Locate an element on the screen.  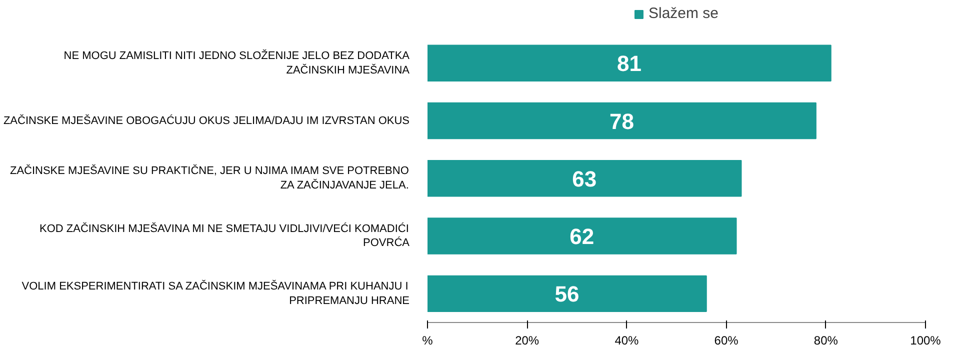
data-label: 56 is located at coordinates (567, 294).